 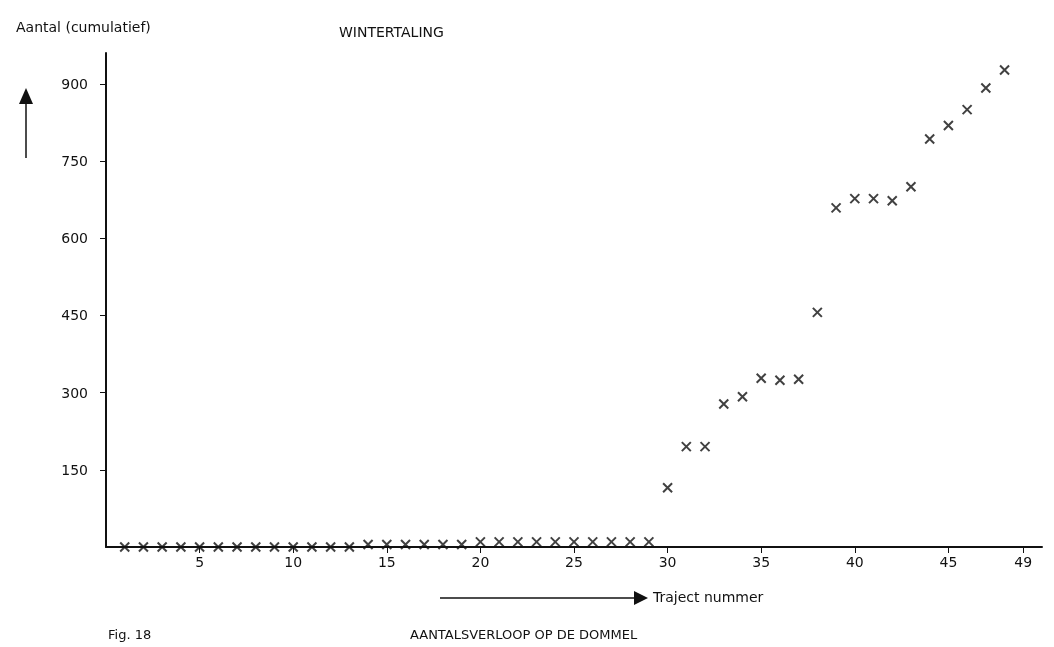 What do you see at coordinates (130, 634) in the screenshot?
I see `caption: Fig. 18` at bounding box center [130, 634].